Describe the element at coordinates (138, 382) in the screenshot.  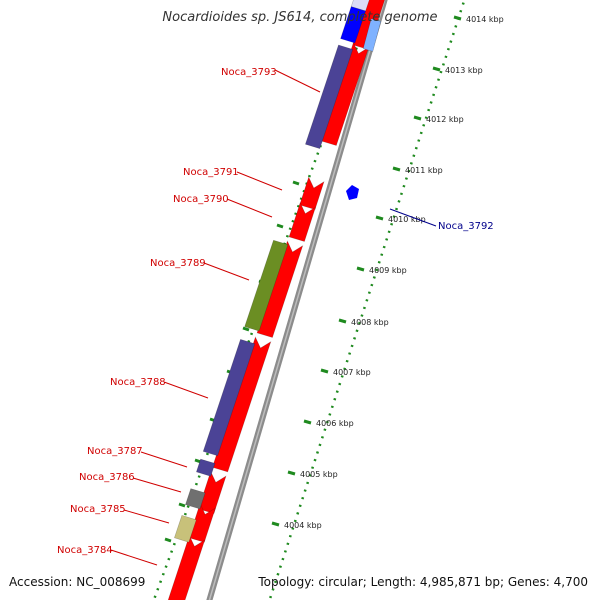
I see `gene-label-5: Noca_3788` at that location.